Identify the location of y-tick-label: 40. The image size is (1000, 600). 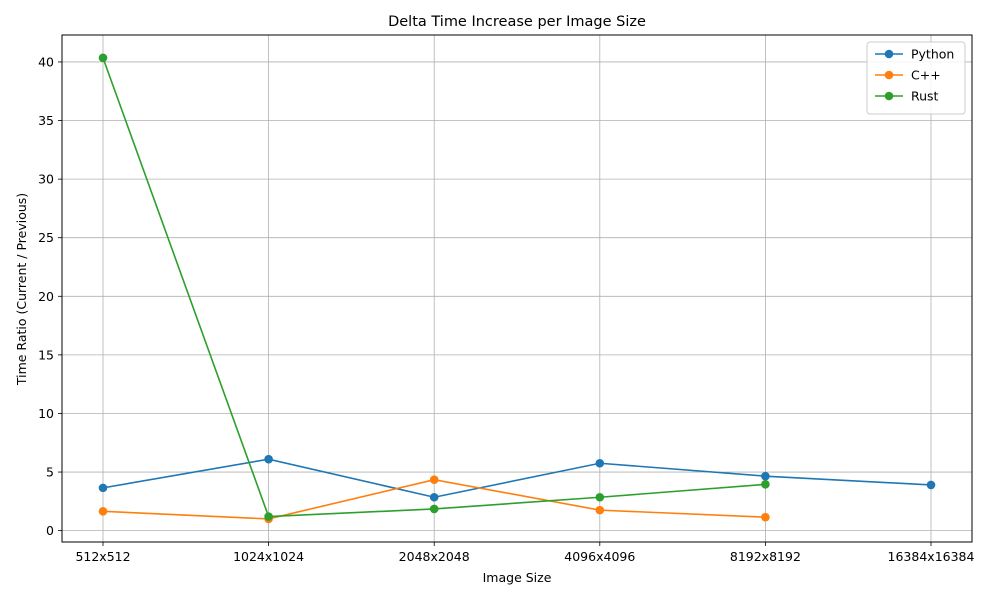
(46, 61).